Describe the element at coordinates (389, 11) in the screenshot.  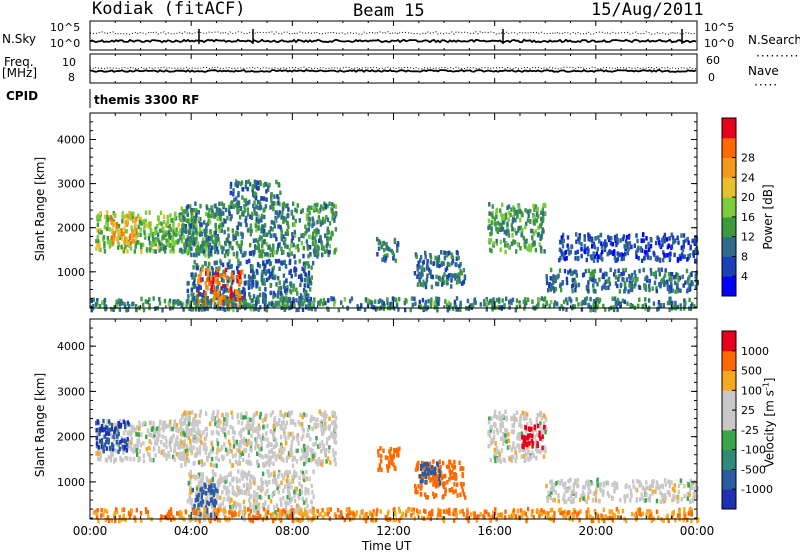
I see `beam-label: Beam 15` at that location.